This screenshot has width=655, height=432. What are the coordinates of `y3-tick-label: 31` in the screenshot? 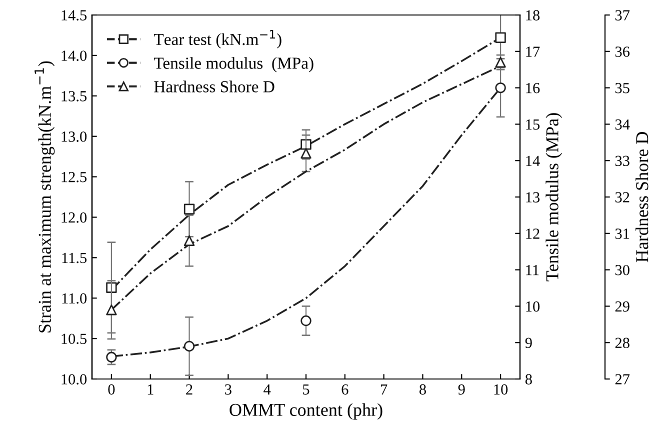 It's located at (622, 233).